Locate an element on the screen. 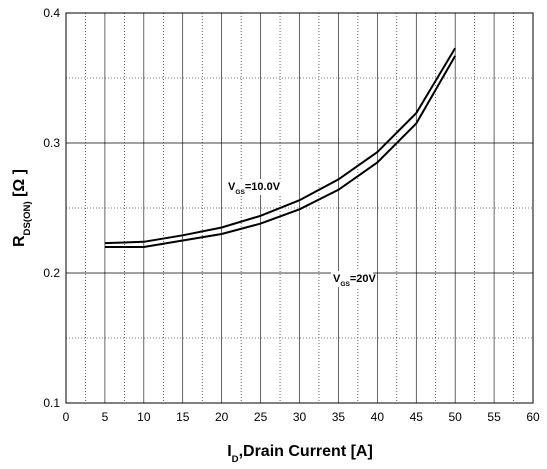 The height and width of the screenshot is (469, 547). x-tick-label: 45 is located at coordinates (417, 417).